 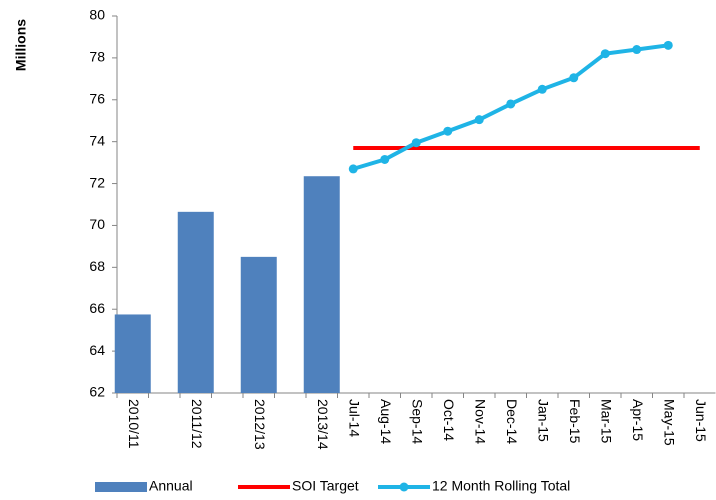 I want to click on y-tick-label: 72, so click(x=97, y=182).